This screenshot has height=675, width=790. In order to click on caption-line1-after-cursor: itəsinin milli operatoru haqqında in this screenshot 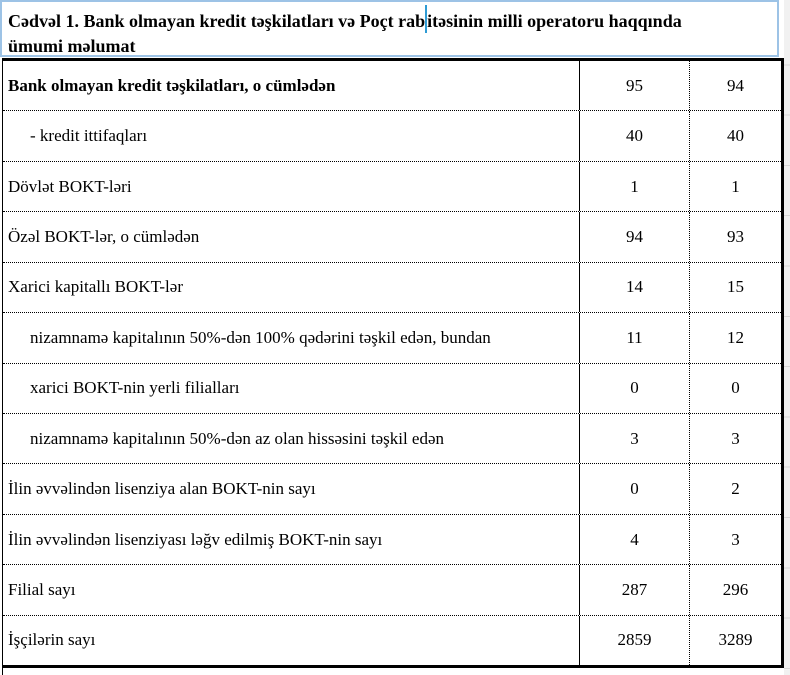, I will do `click(554, 21)`.